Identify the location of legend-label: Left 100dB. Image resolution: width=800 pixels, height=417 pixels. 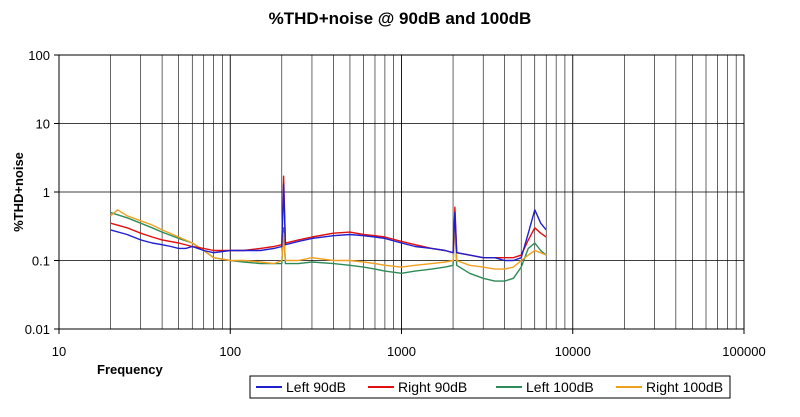
(560, 387).